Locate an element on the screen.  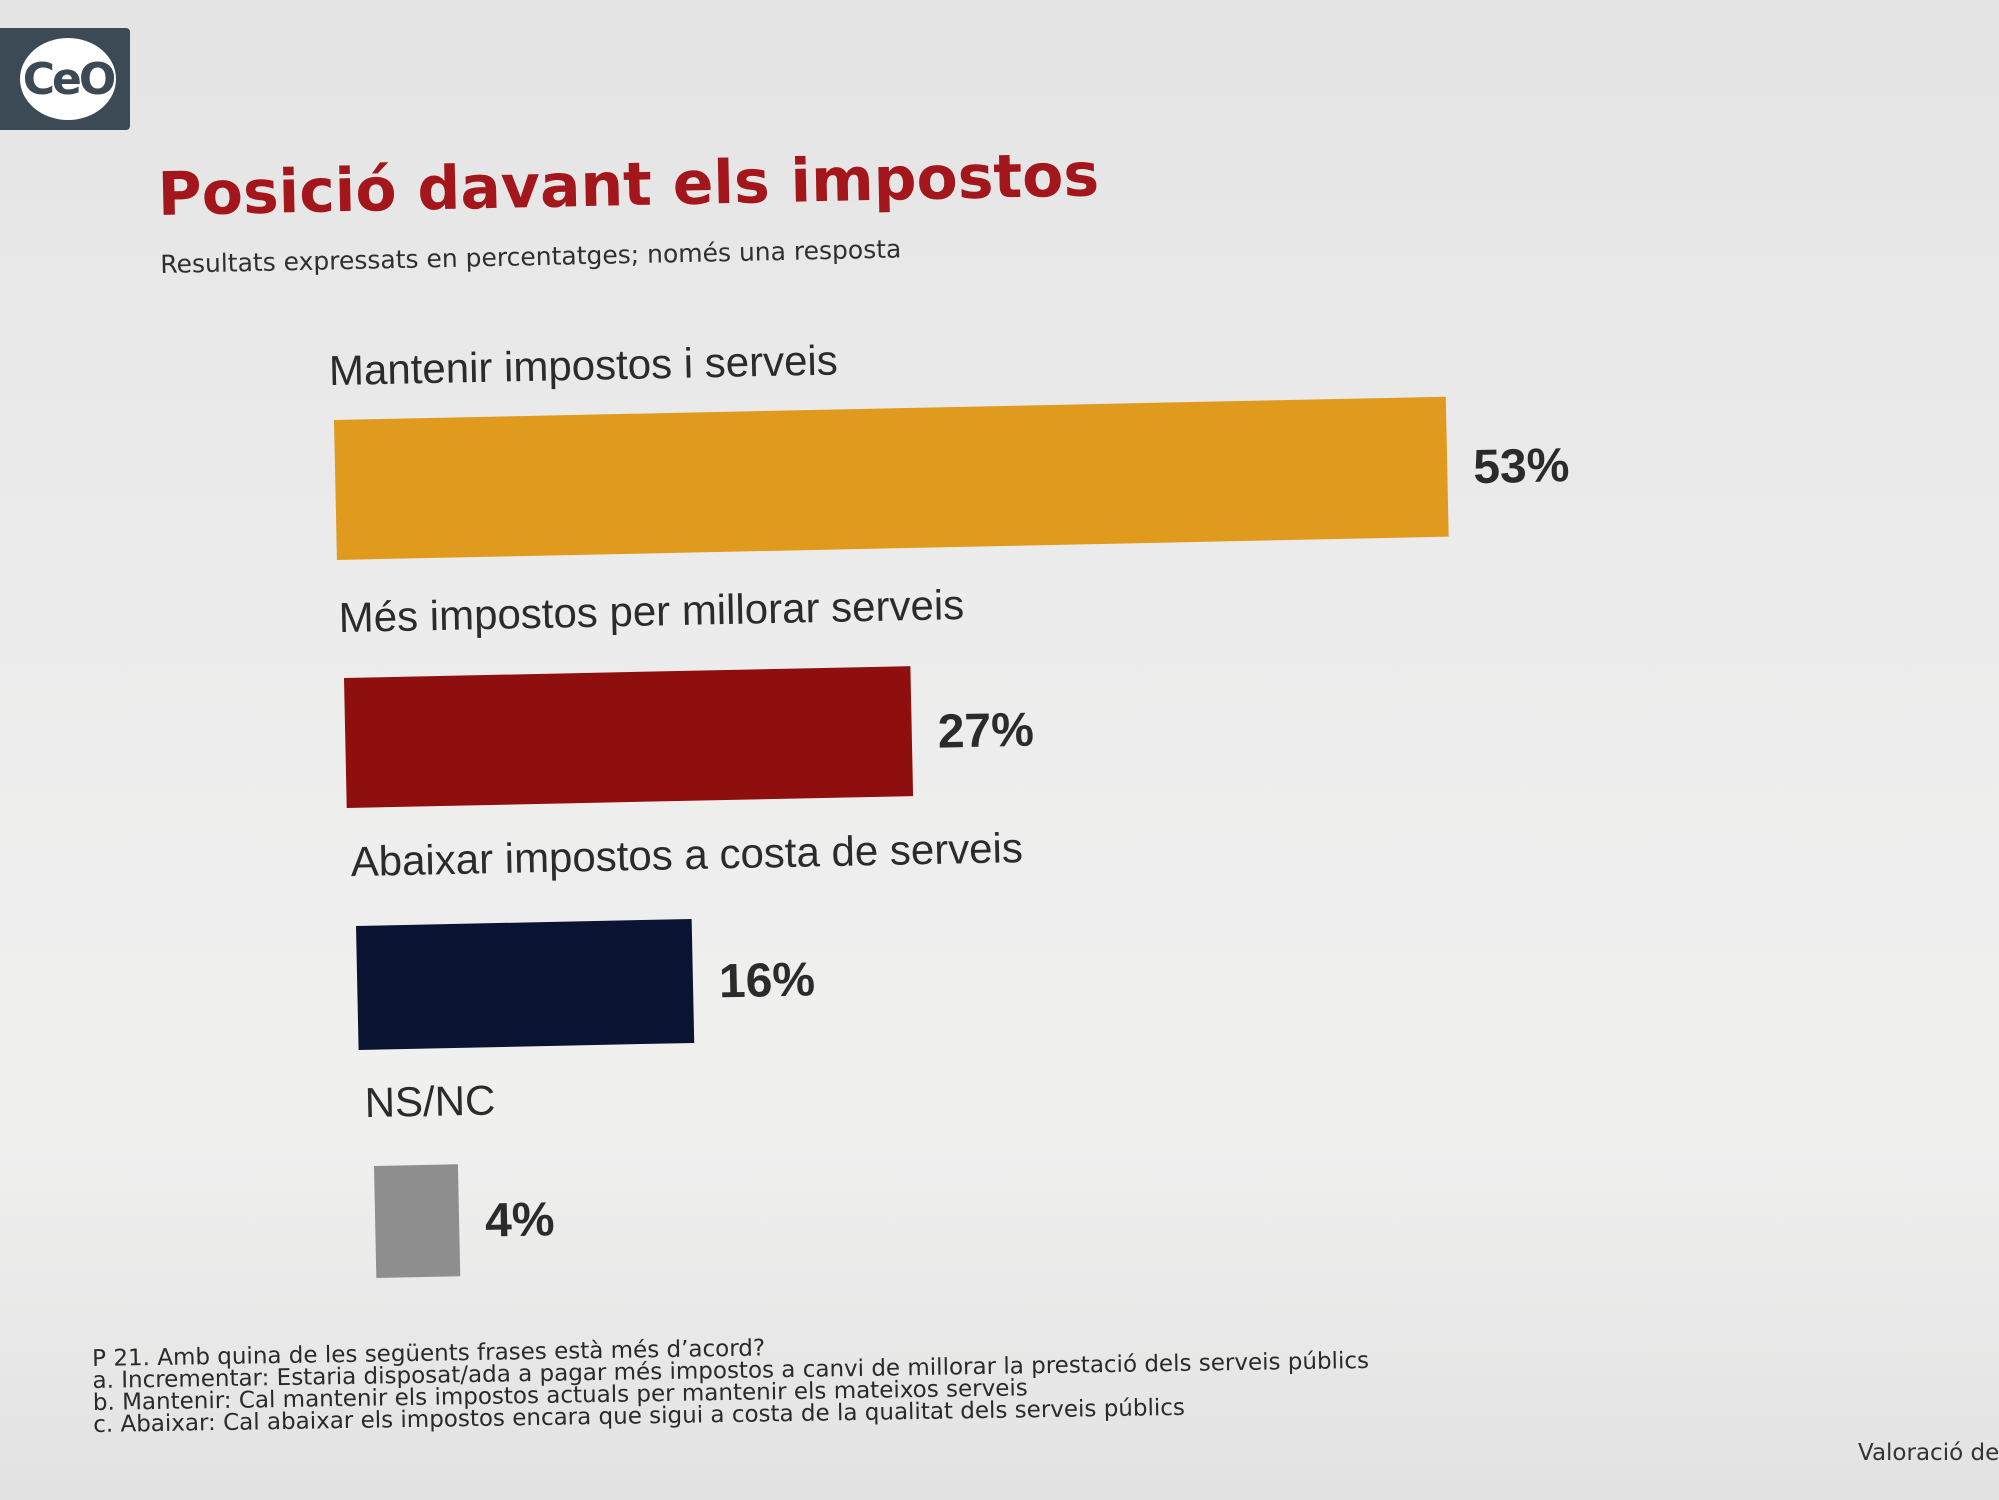
bar-group-mes-impostos: Més impostos per millorar serveis 27% is located at coordinates (686, 694).